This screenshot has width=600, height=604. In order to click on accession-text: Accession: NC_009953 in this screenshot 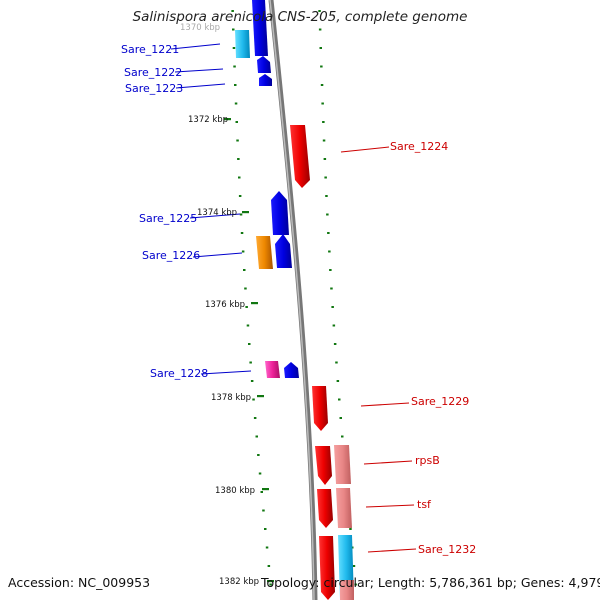, I will do `click(79, 582)`.